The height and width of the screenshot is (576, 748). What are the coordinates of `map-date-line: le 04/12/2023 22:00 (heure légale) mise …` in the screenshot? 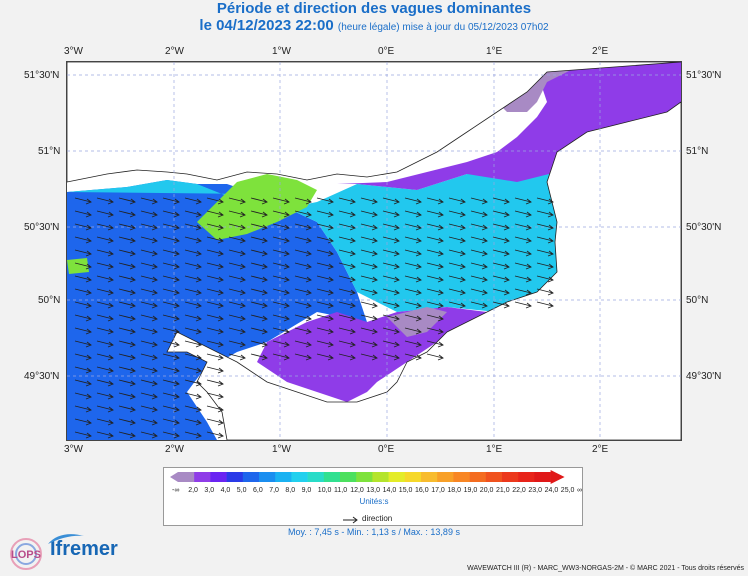 It's located at (374, 25).